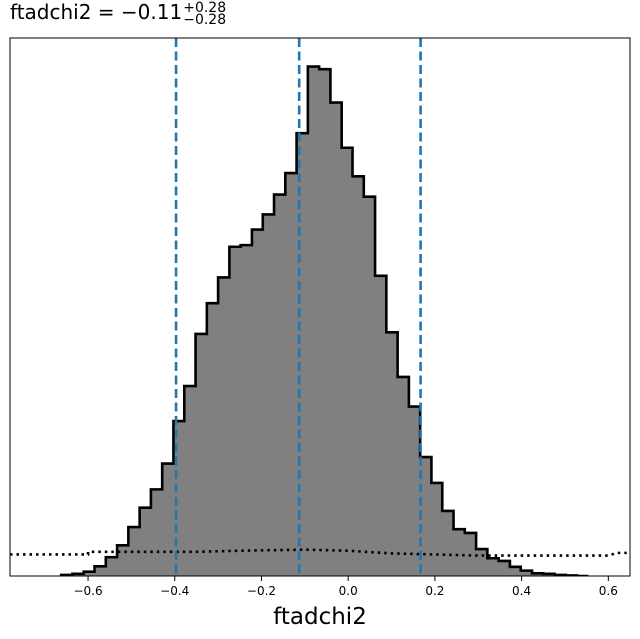 This screenshot has height=639, width=640. I want to click on x-tick-label: 0.0, so click(348, 591).